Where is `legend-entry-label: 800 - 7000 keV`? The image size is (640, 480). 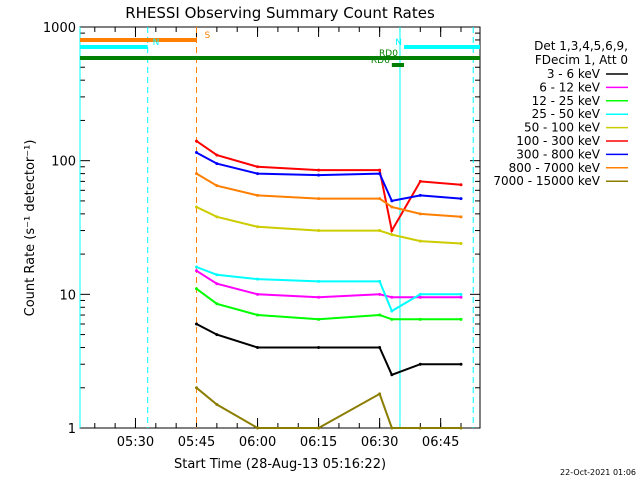
legend-entry-label: 800 - 7000 keV is located at coordinates (555, 168).